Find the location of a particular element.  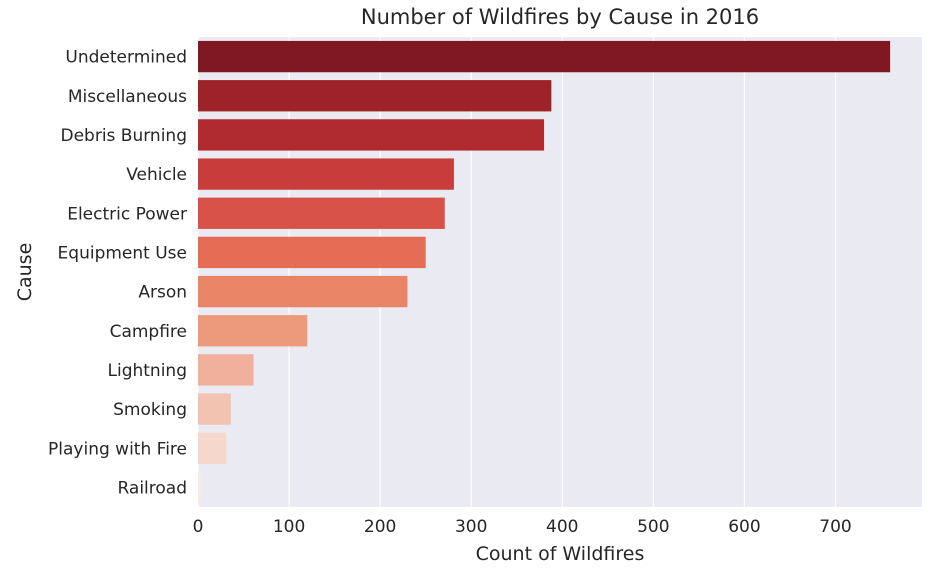

y-tick-label: Equipment Use is located at coordinates (122, 253).